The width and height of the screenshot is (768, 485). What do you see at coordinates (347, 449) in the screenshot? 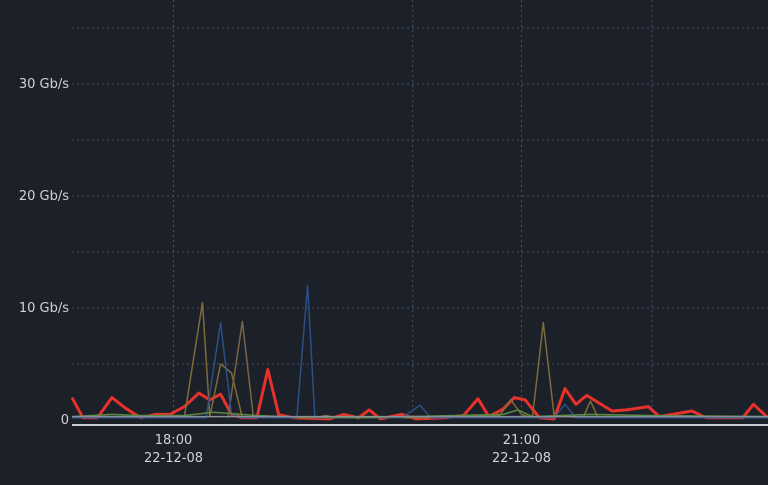
I see `x-axis-ticks: 18:00 22-12-08 21:00 22-12-08` at bounding box center [347, 449].